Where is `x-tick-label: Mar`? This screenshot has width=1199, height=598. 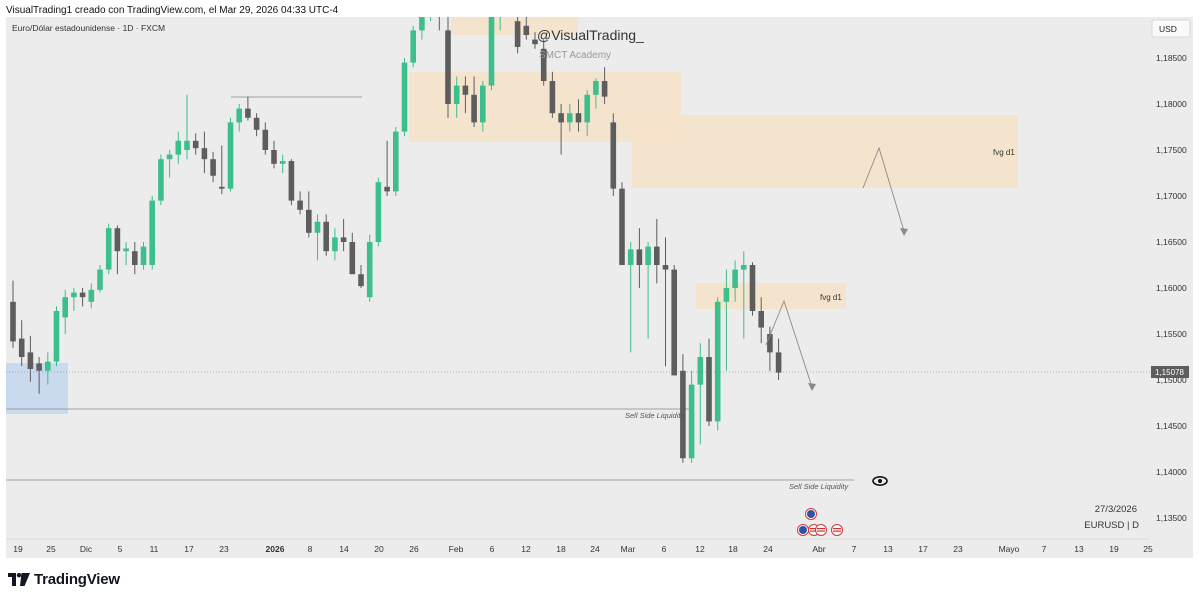
x-tick-label: Mar is located at coordinates (628, 549).